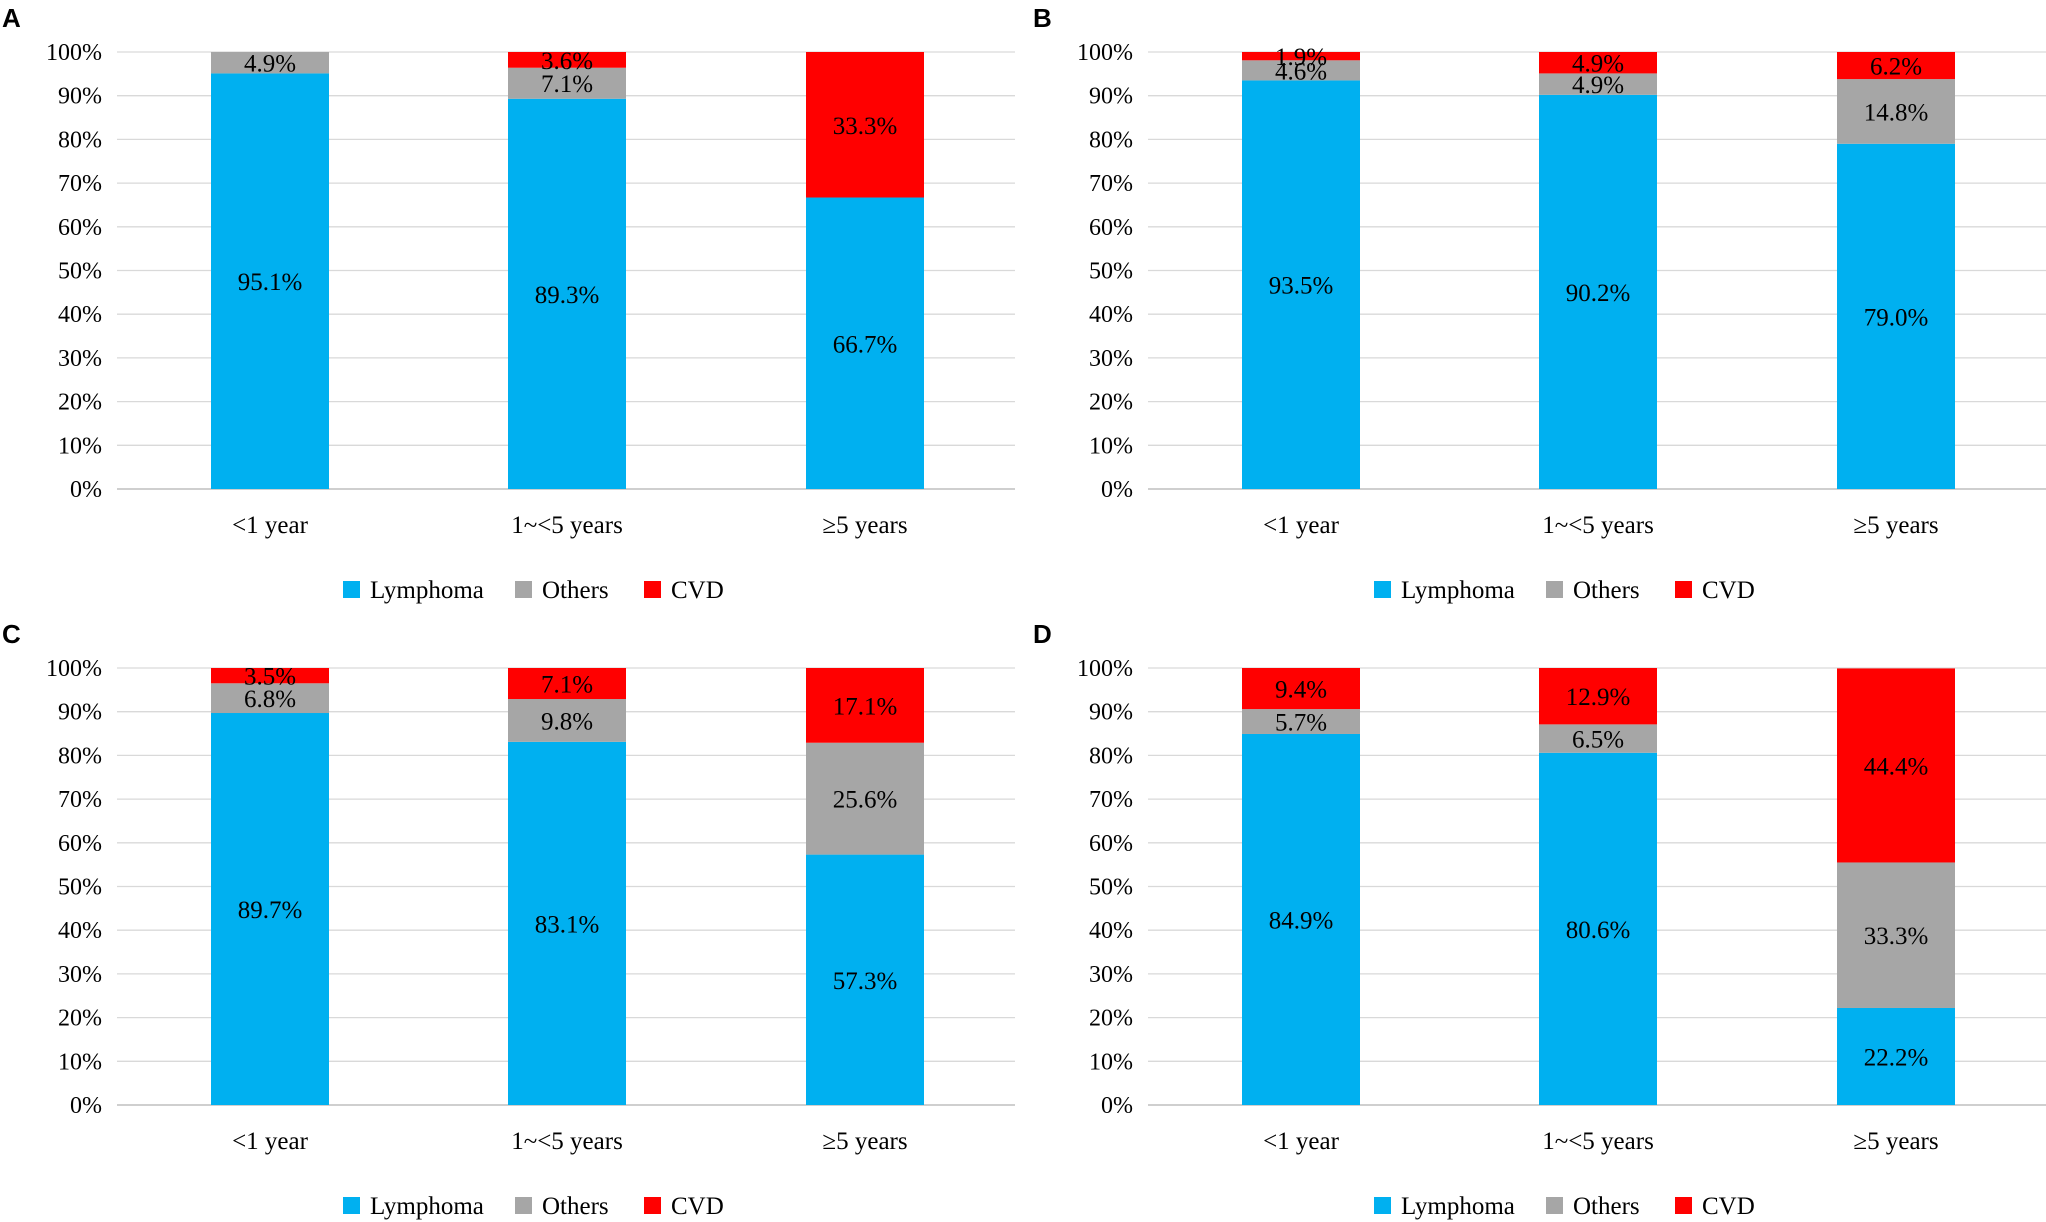 This screenshot has height=1222, width=2046. What do you see at coordinates (1896, 317) in the screenshot?
I see `data-label-lymphoma: 79.0%` at bounding box center [1896, 317].